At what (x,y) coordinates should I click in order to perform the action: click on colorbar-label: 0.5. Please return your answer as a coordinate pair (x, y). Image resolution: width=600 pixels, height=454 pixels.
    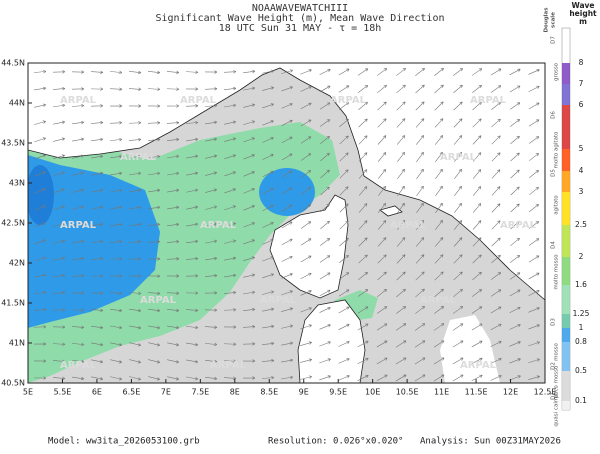
    Looking at the image, I should click on (581, 370).